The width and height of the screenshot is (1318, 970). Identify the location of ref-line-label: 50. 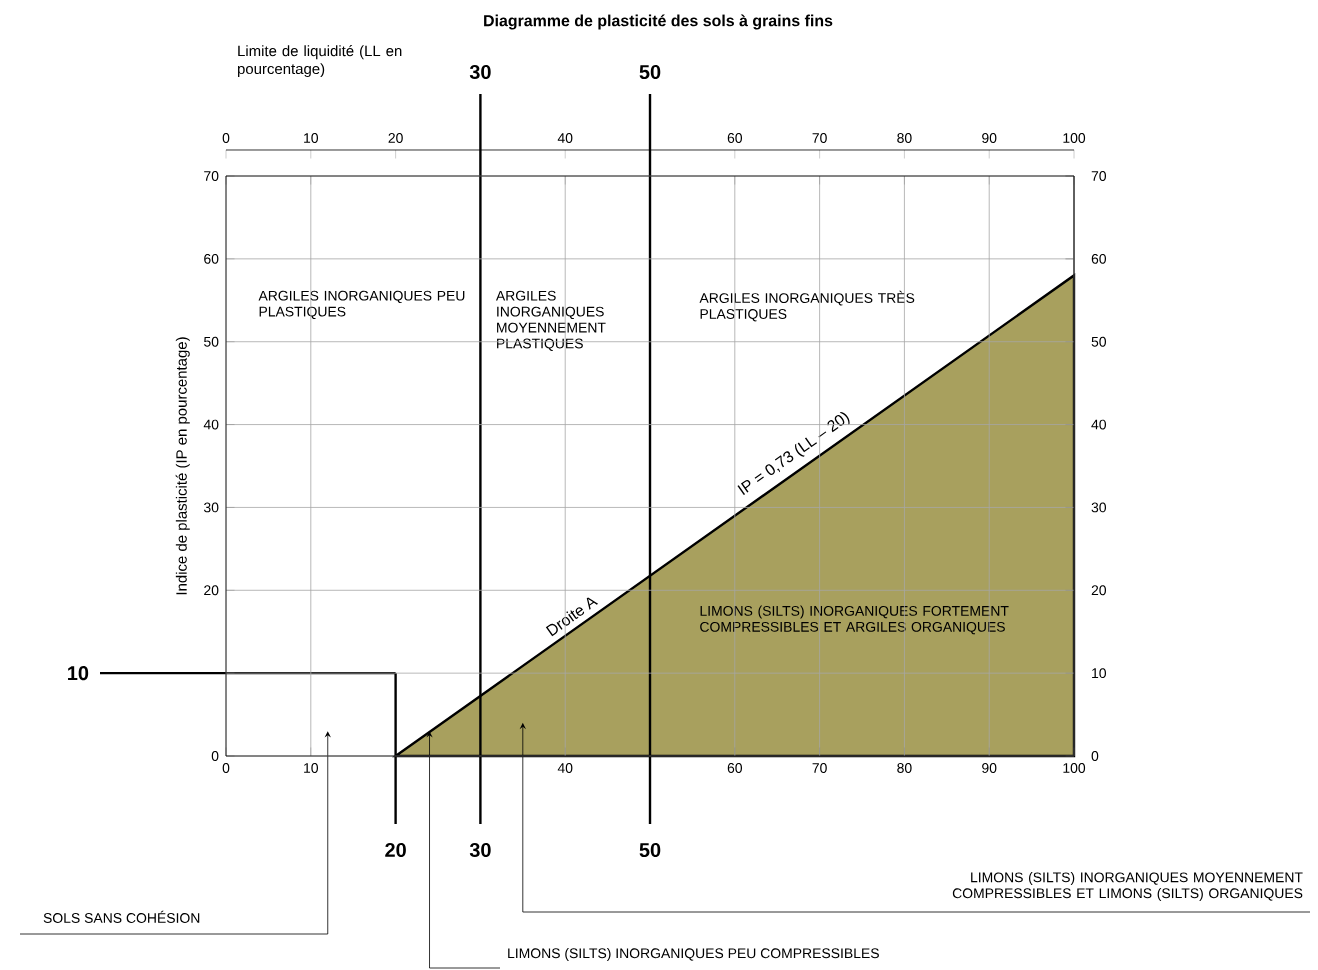
(650, 72).